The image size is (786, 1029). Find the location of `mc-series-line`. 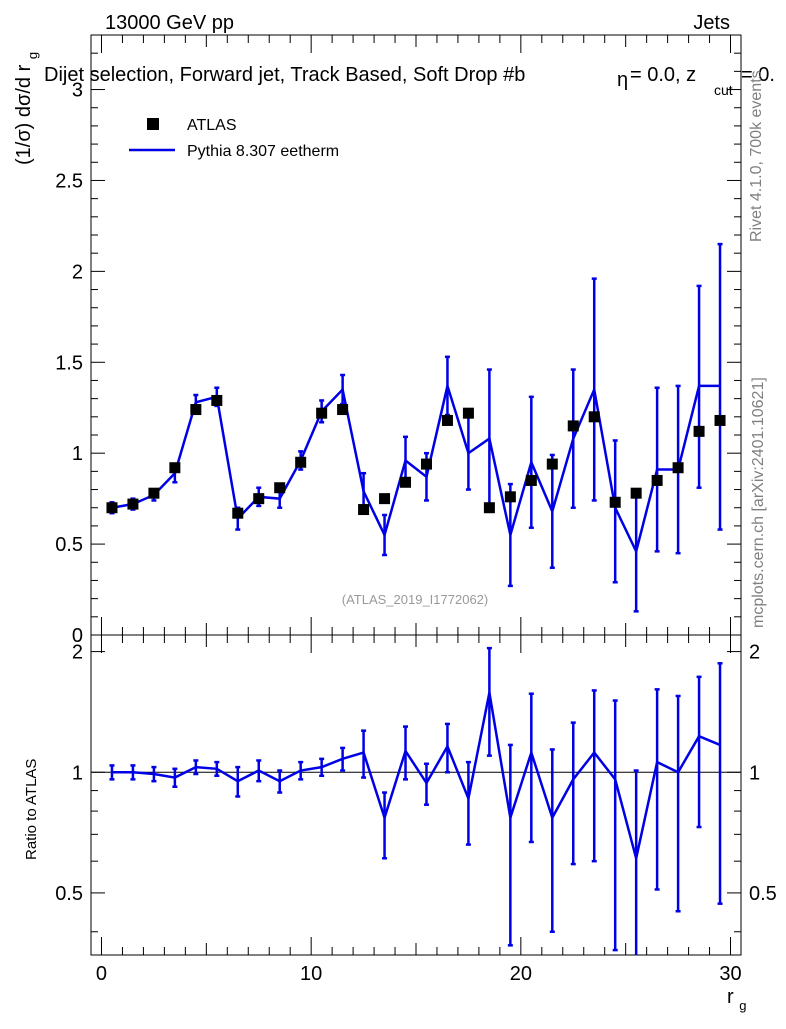

mc-series-line is located at coordinates (416, 468).